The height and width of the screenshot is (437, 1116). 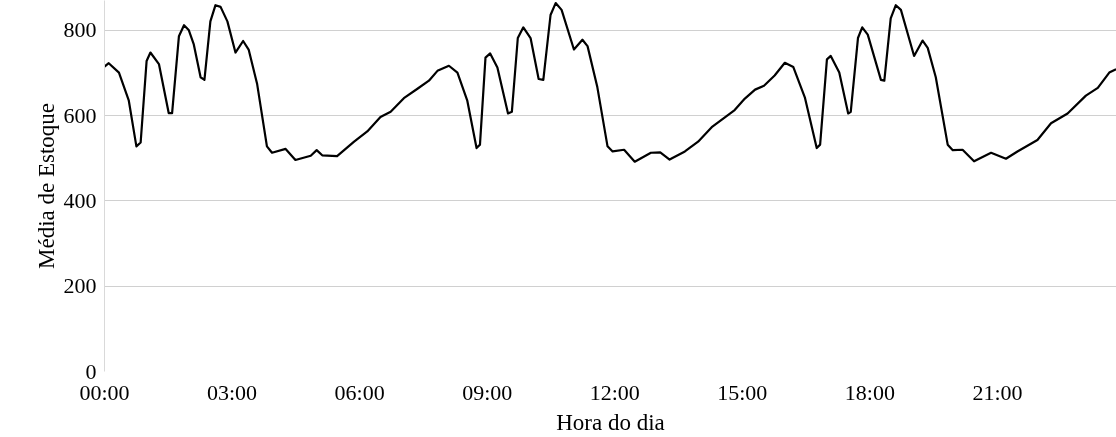 What do you see at coordinates (80, 30) in the screenshot?
I see `y-tick-label: 800` at bounding box center [80, 30].